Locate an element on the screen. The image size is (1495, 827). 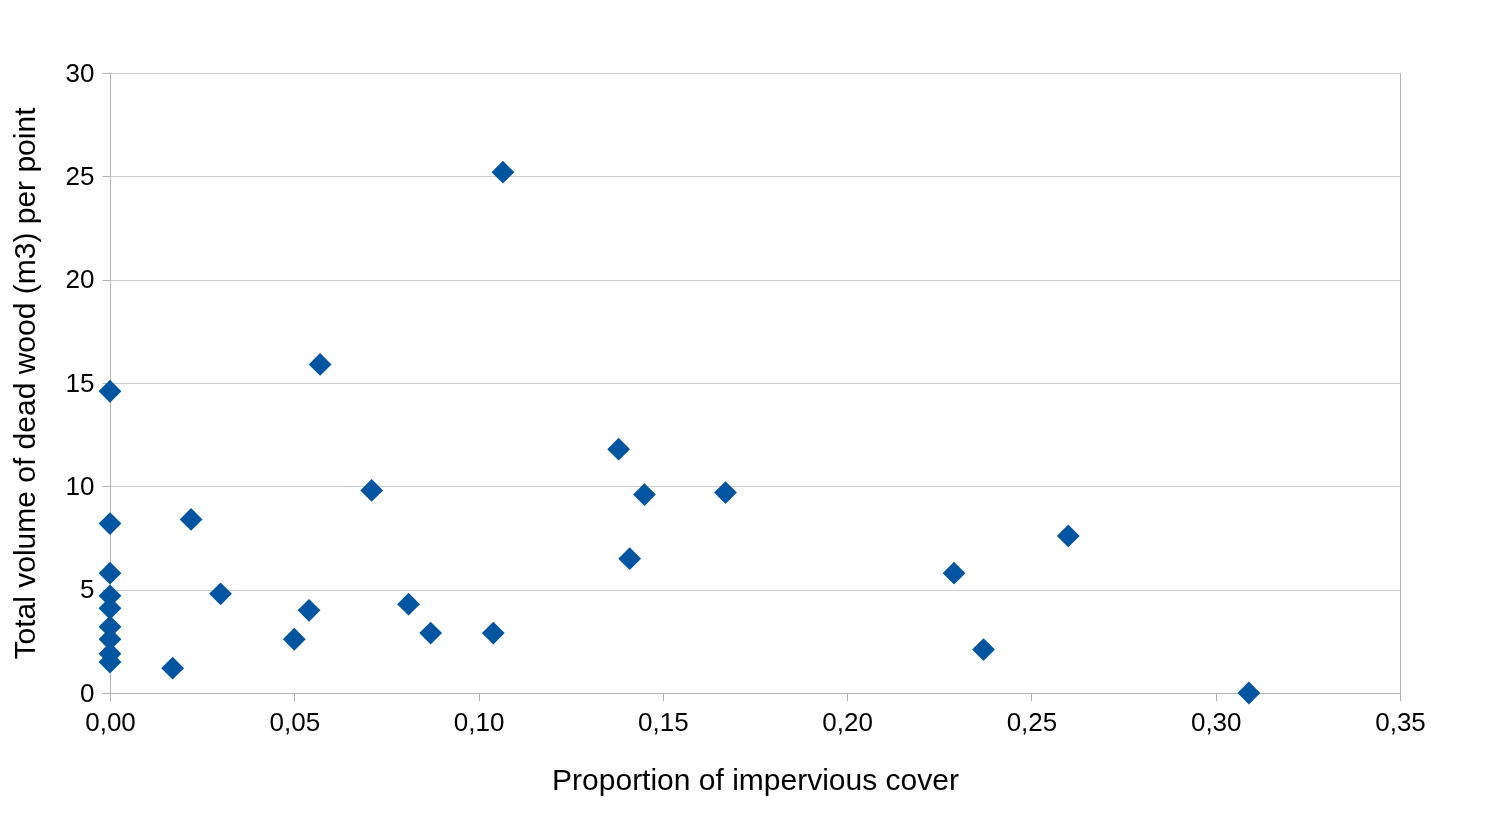
x-tick-label: 0,15 is located at coordinates (663, 721).